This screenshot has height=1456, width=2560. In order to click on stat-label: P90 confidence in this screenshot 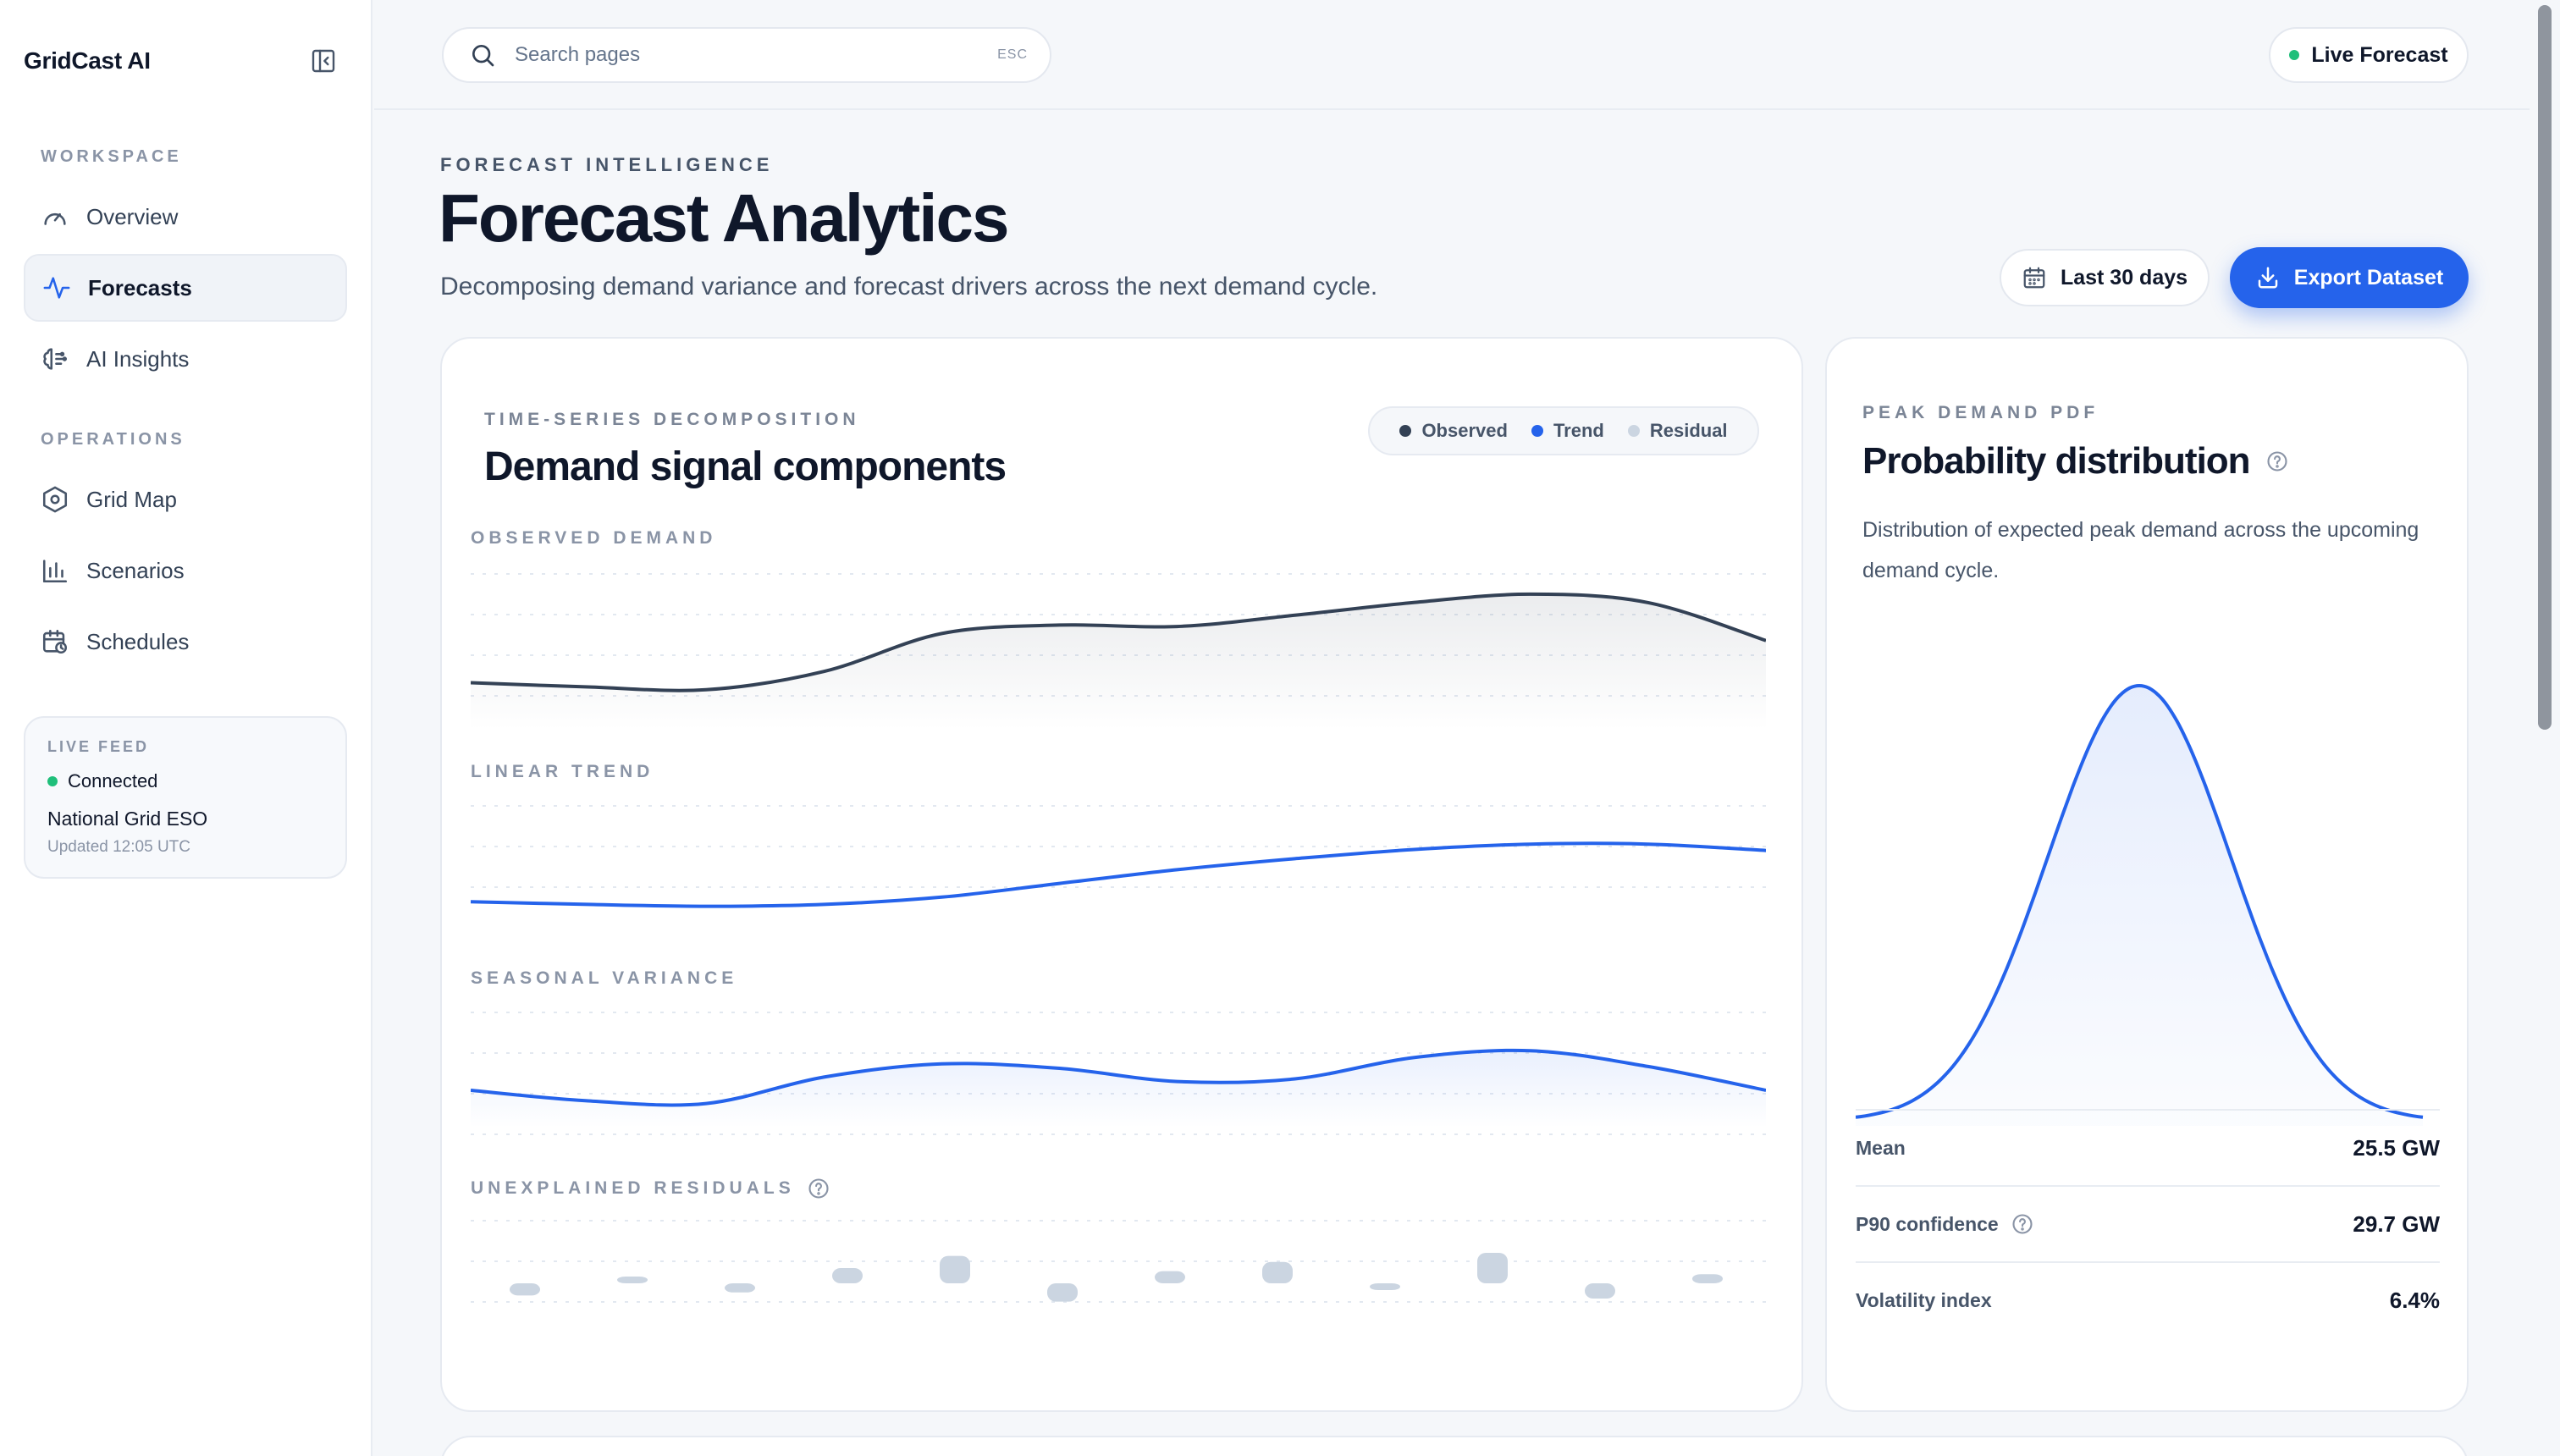, I will do `click(1927, 1223)`.